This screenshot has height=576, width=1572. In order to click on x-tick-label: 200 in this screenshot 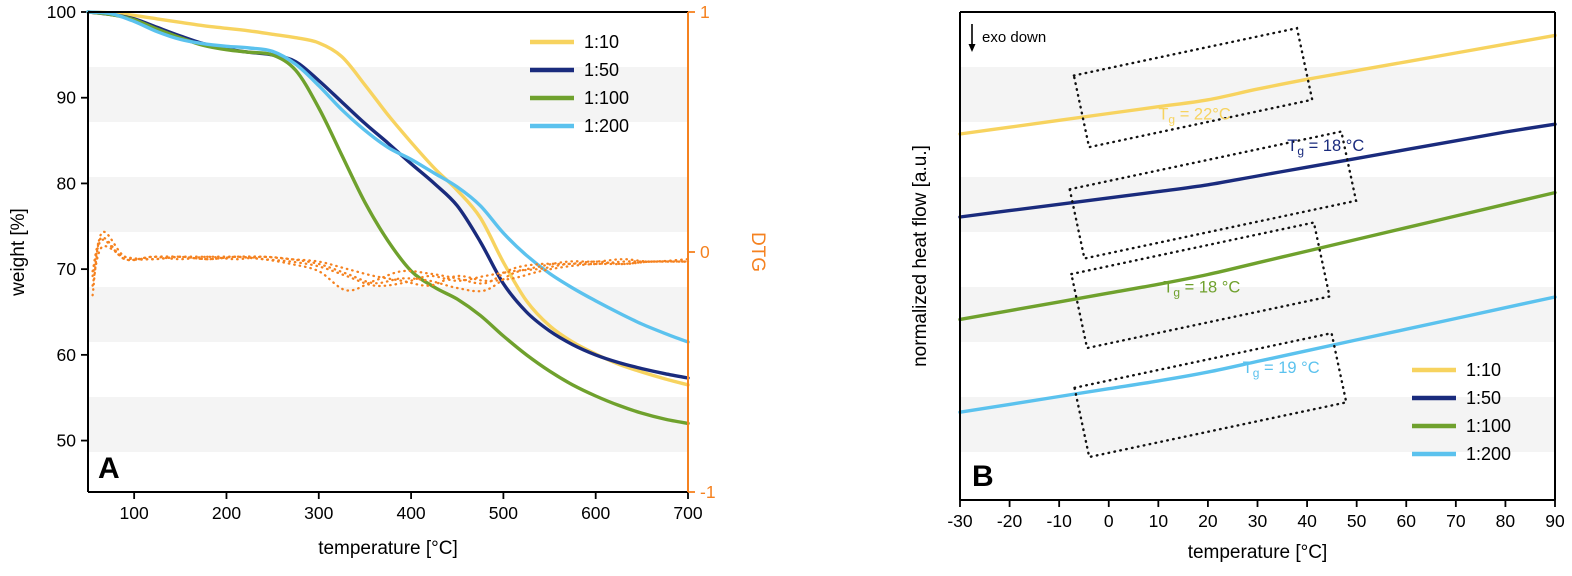, I will do `click(226, 513)`.